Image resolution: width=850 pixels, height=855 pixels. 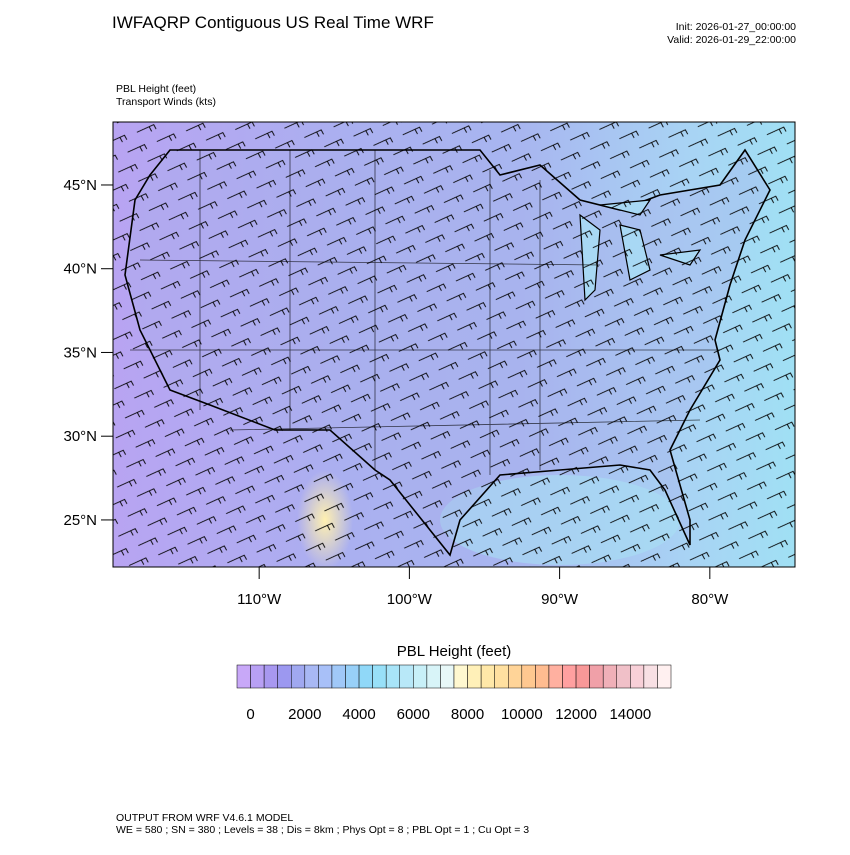 I want to click on overlay-label: Transport Winds (kts), so click(x=166, y=102).